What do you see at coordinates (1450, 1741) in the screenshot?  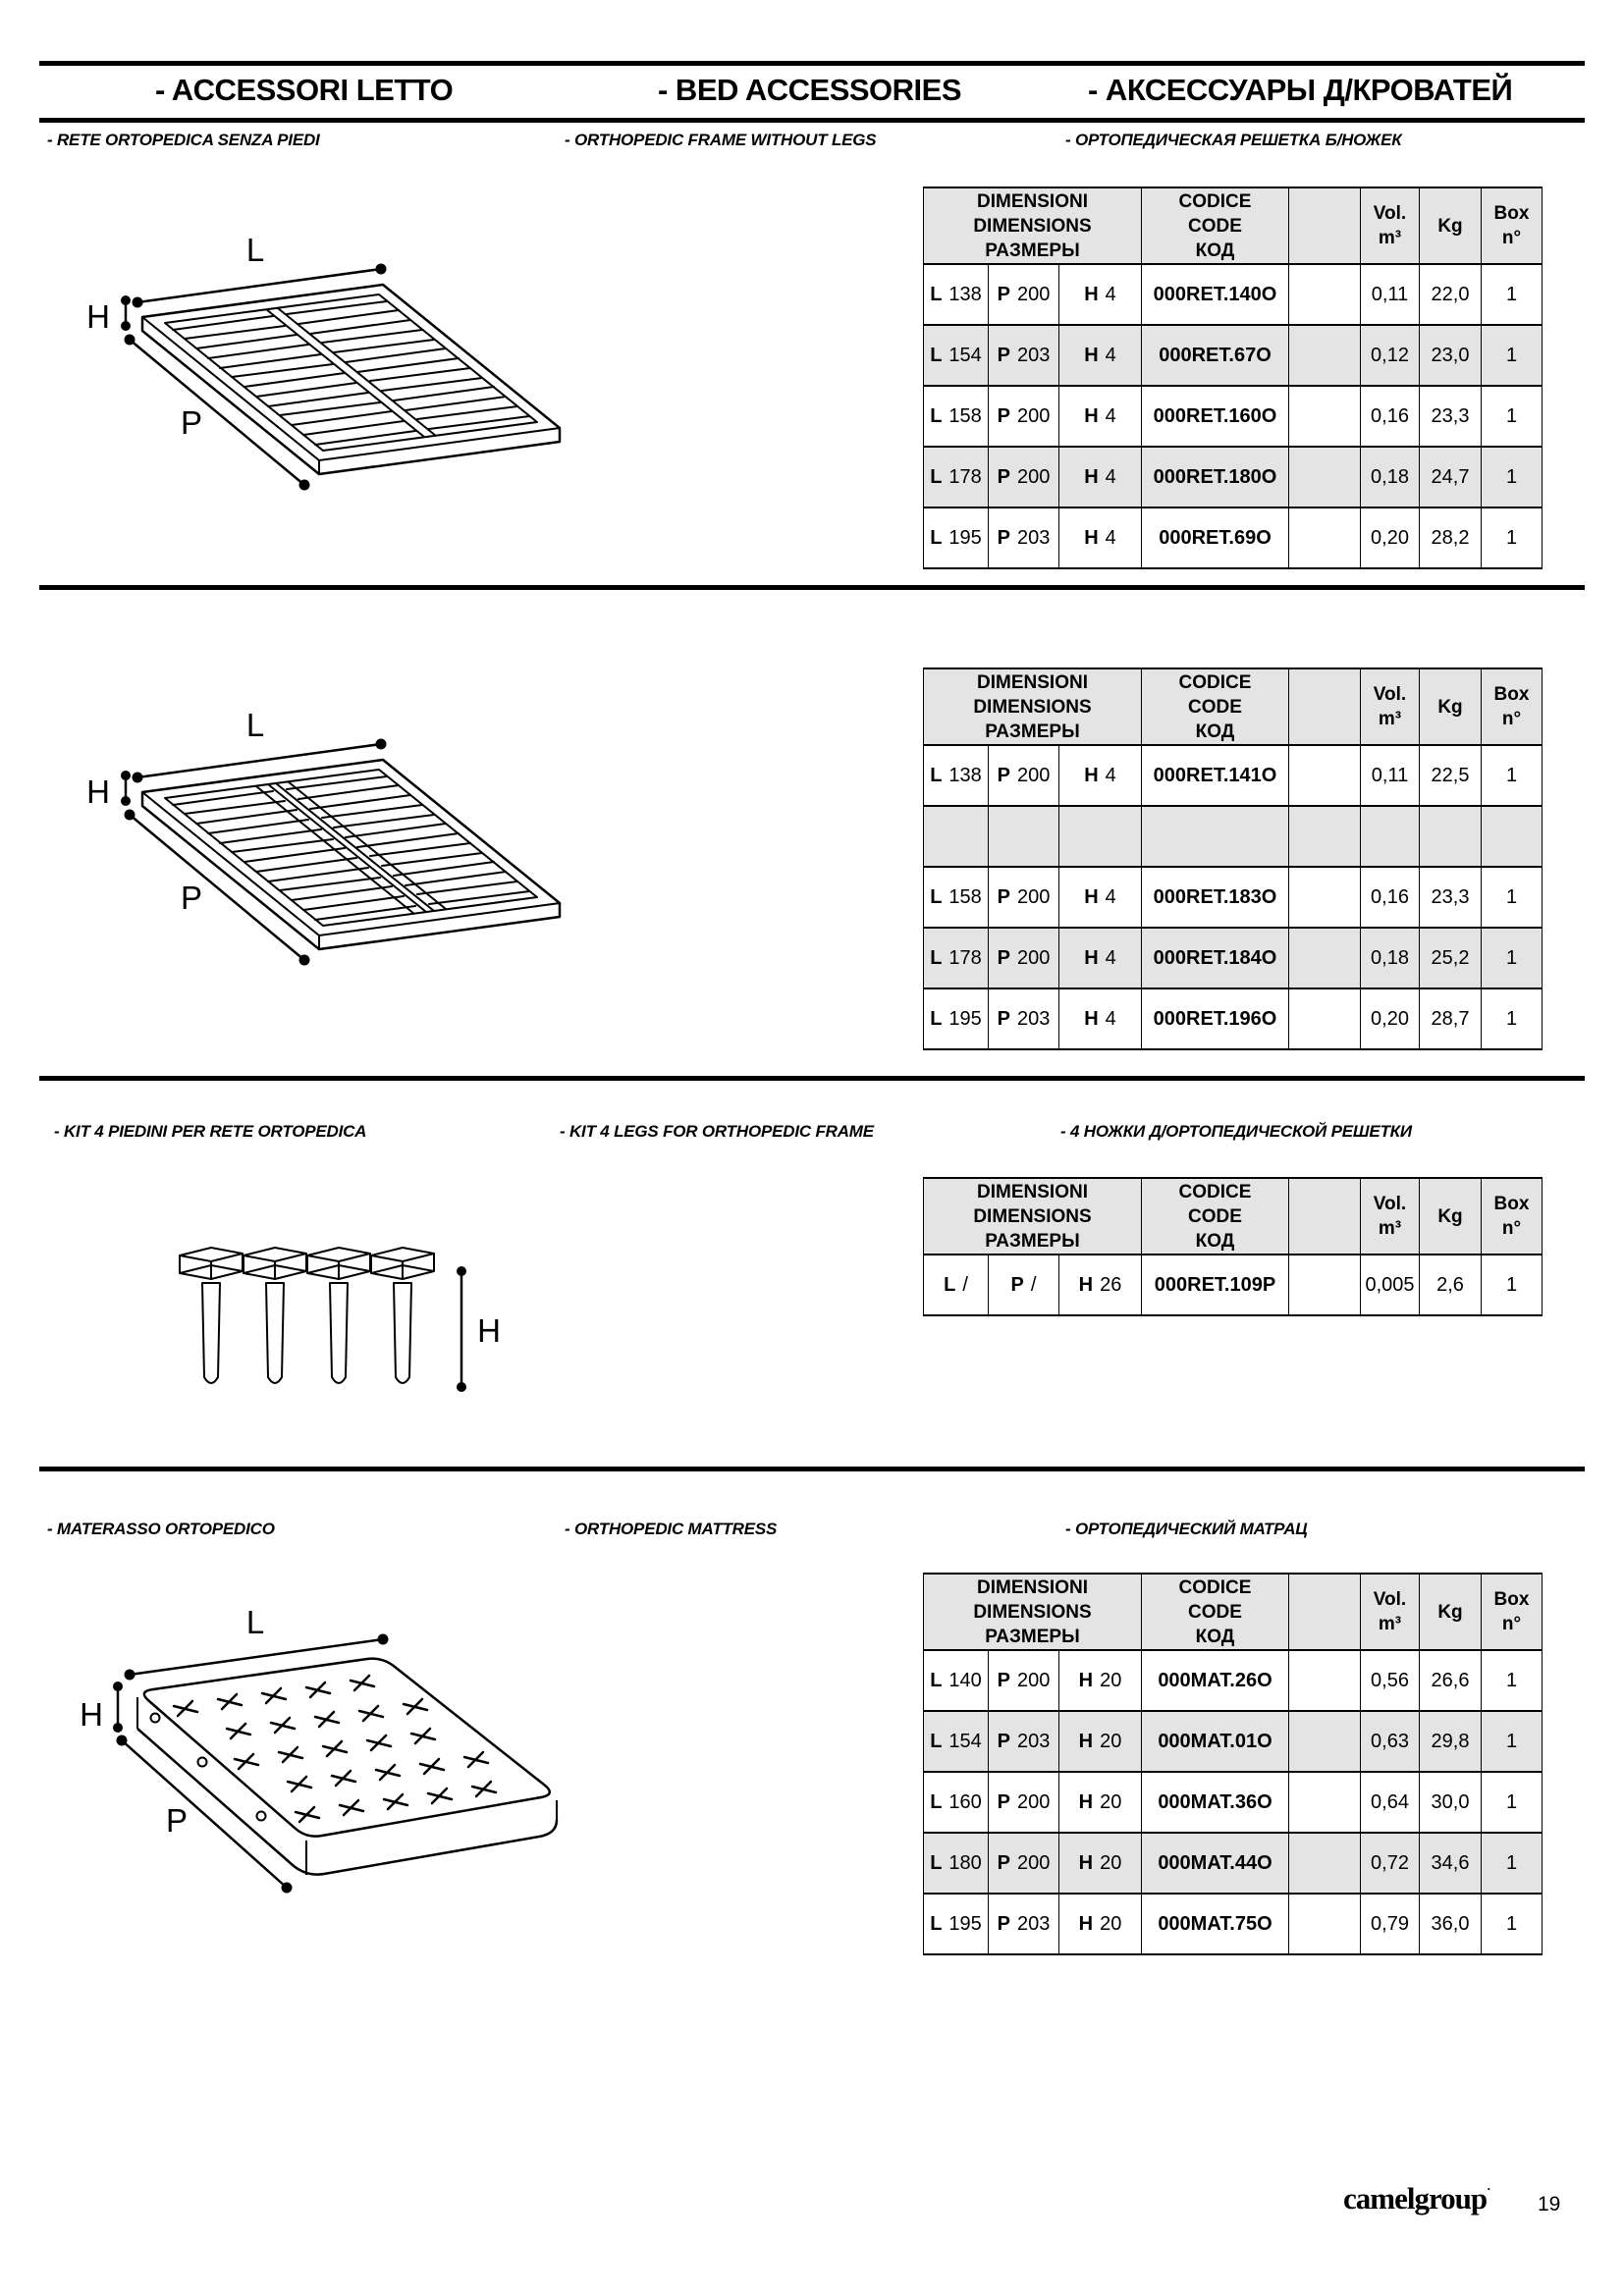 I see `cell-weight: 29,8` at bounding box center [1450, 1741].